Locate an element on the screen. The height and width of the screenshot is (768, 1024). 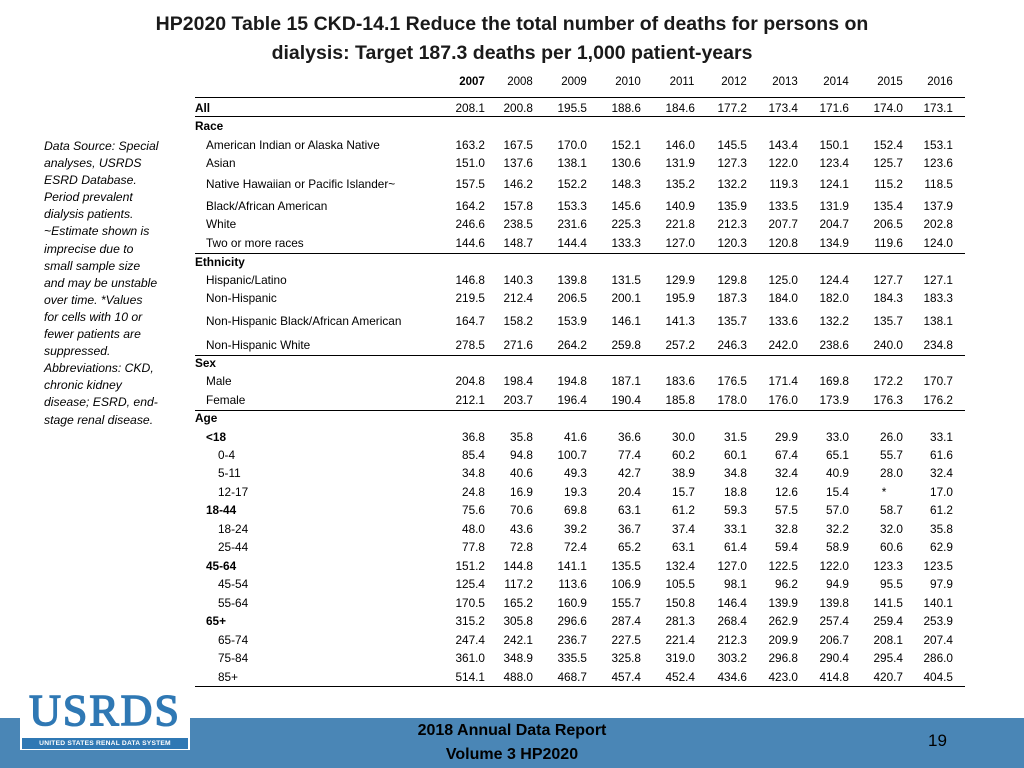
cell-2011: 15.7 is located at coordinates (683, 492).